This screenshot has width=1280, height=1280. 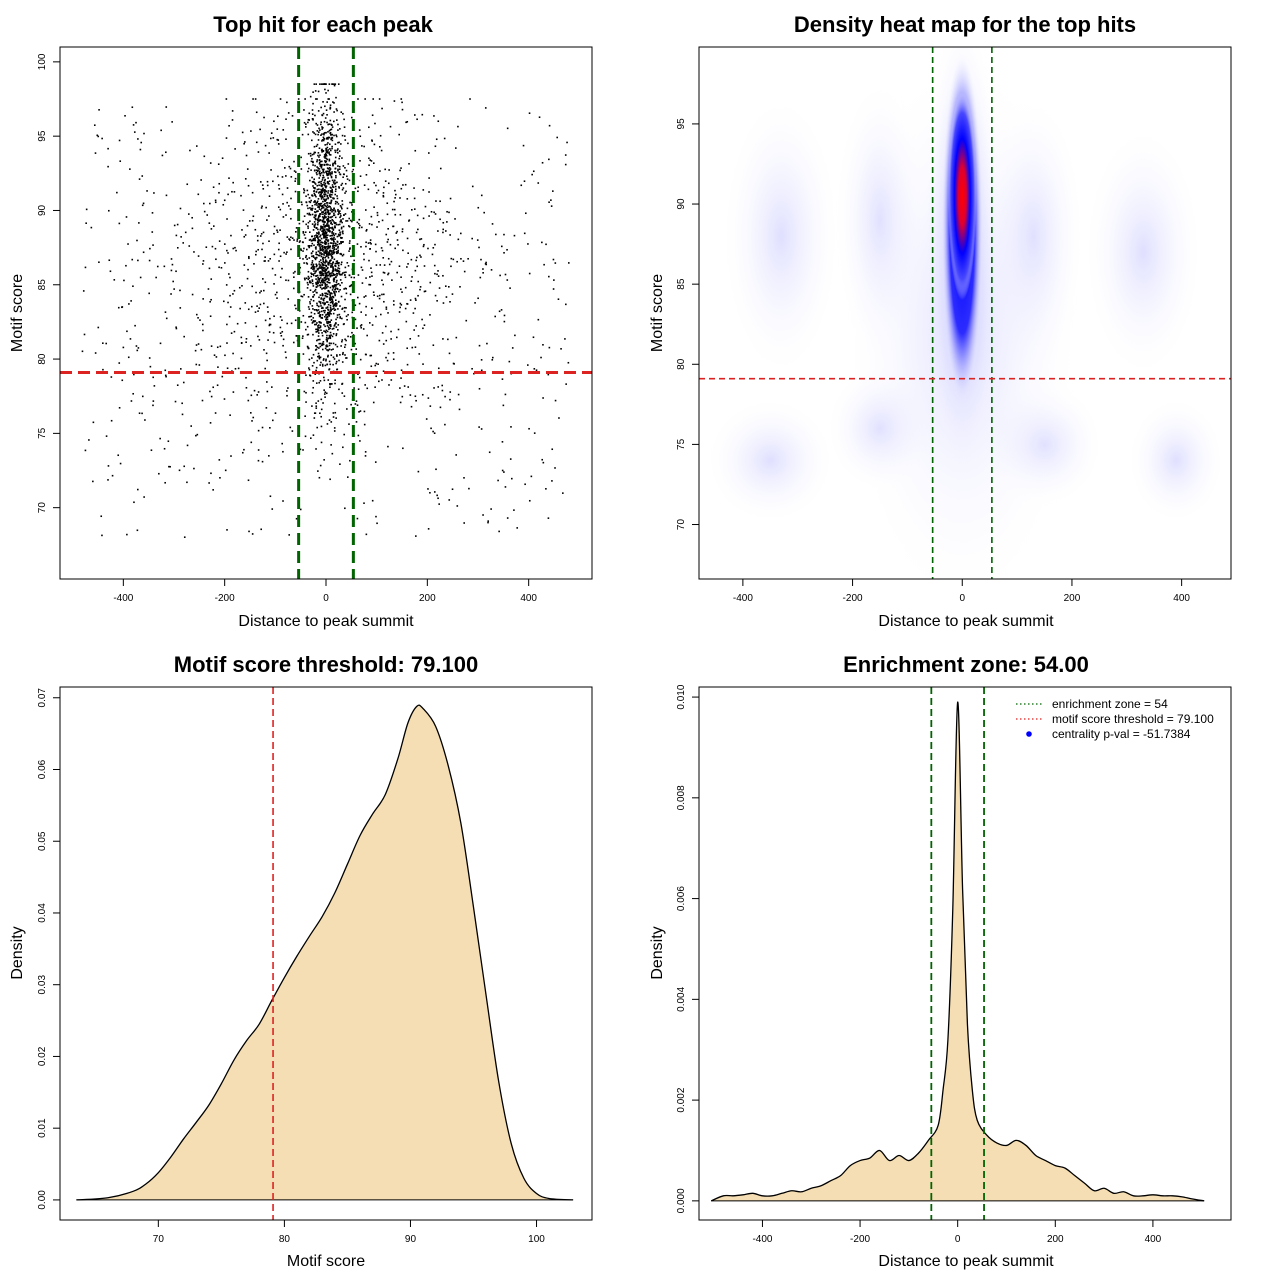 I want to click on score-density-y-label: Density, so click(x=17, y=952).